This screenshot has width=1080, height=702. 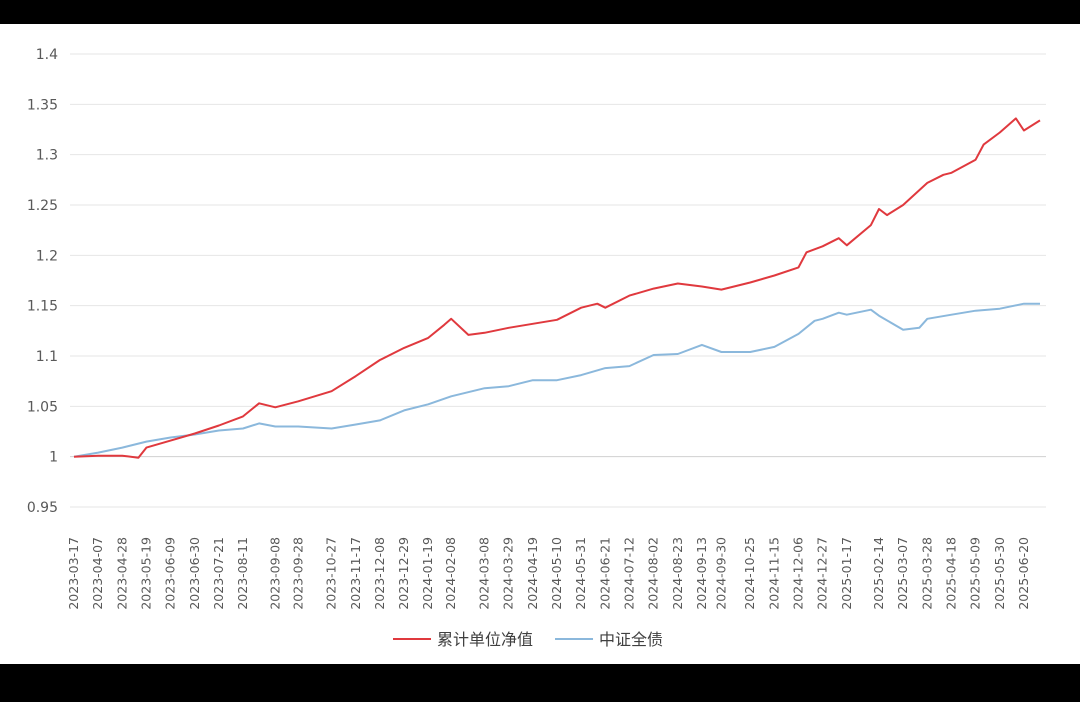 What do you see at coordinates (145, 573) in the screenshot?
I see `x-tick-label: 2023-05-19` at bounding box center [145, 573].